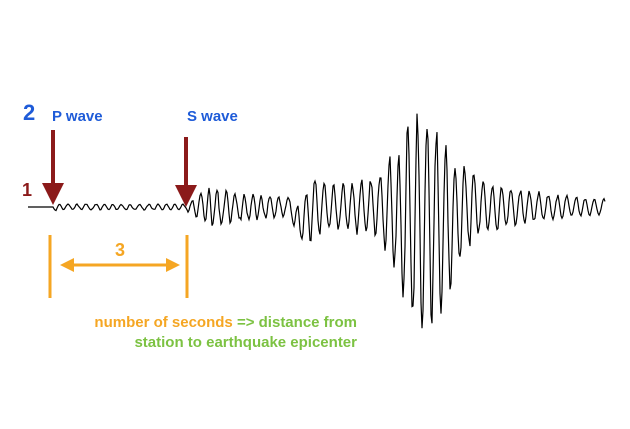 The width and height of the screenshot is (630, 429). Describe the element at coordinates (163, 322) in the screenshot. I see `caption-orange: number of seconds` at that location.